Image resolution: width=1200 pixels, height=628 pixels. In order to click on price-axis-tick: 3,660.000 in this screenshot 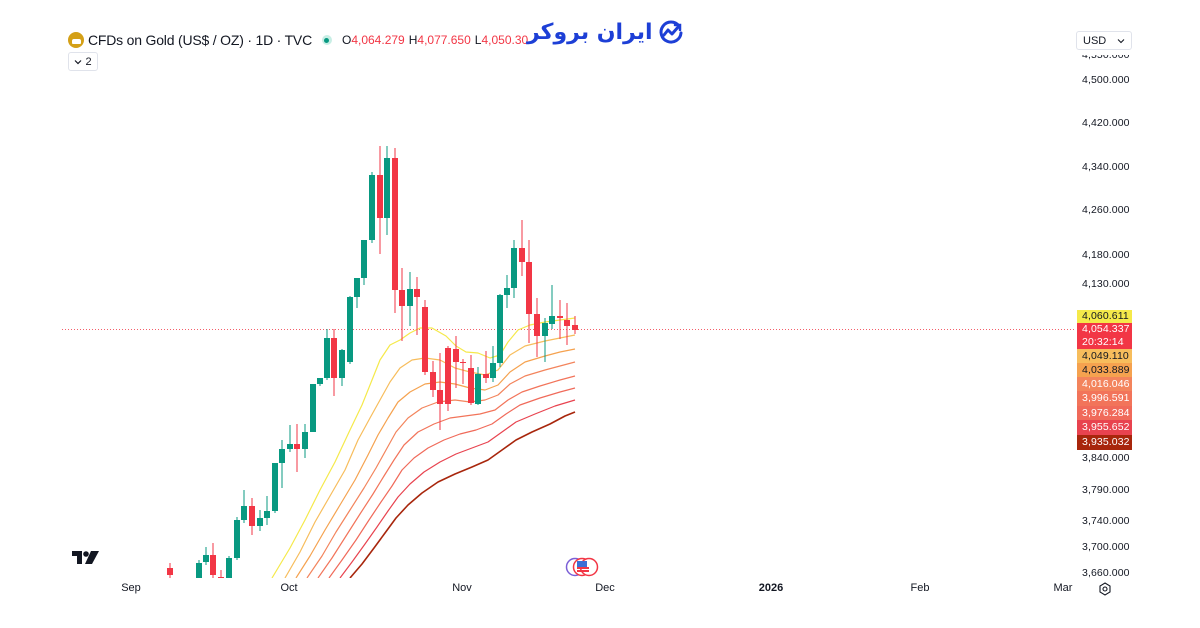, I will do `click(1106, 573)`.